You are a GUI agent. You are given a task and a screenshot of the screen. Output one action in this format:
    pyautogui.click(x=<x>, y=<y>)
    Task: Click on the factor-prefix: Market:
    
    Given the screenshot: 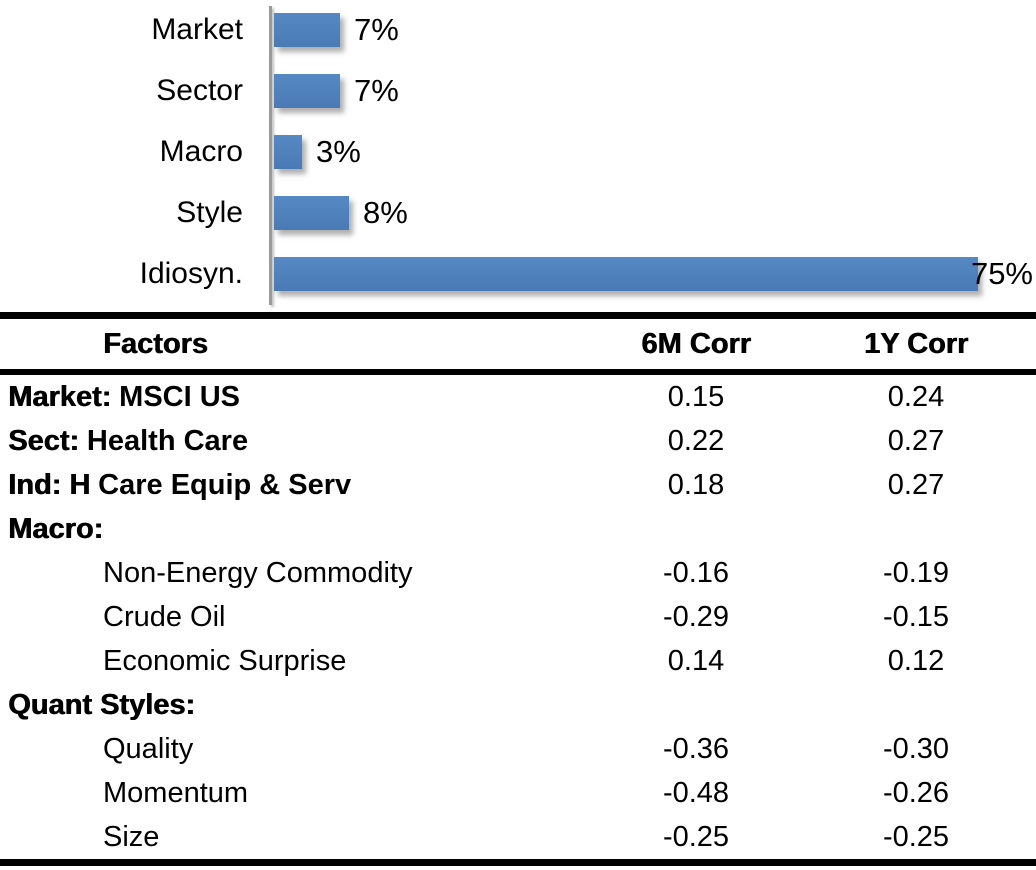 What is the action you would take?
    pyautogui.click(x=60, y=396)
    